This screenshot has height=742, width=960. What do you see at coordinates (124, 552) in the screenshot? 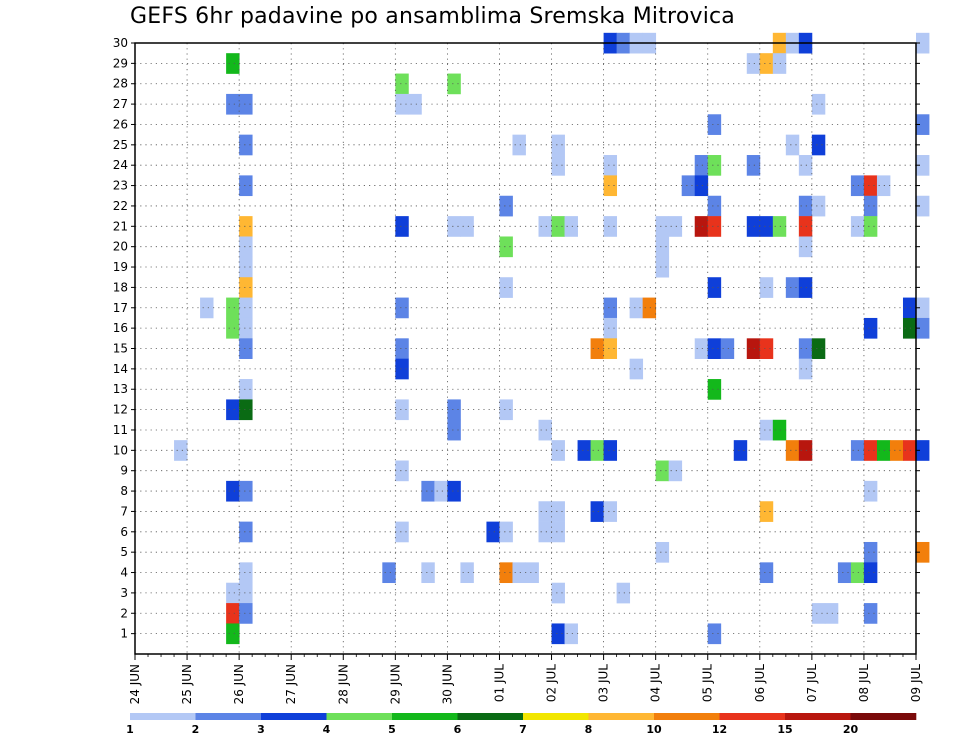
I see `y-tick-label: 5` at bounding box center [124, 552].